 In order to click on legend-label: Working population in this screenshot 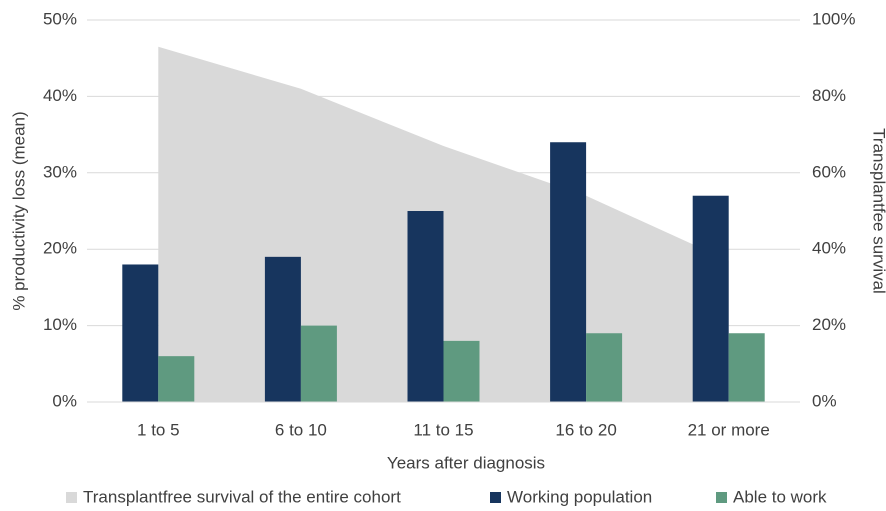, I will do `click(579, 496)`.